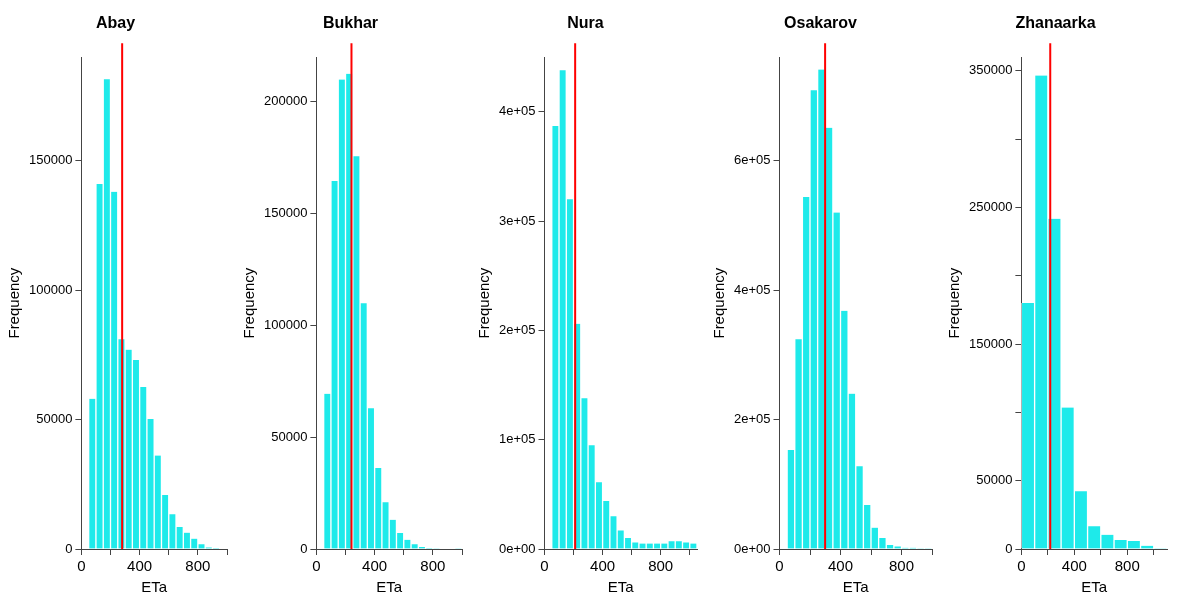 This screenshot has width=1179, height=601. Describe the element at coordinates (585, 23) in the screenshot. I see `chart-title: Nura` at that location.